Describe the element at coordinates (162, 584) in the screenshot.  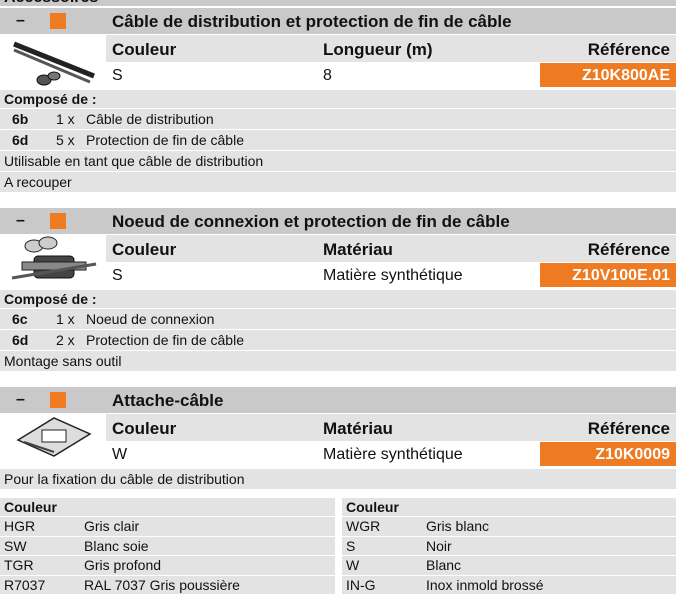
I see `color-name: RAL 7037 Gris poussière` at that location.